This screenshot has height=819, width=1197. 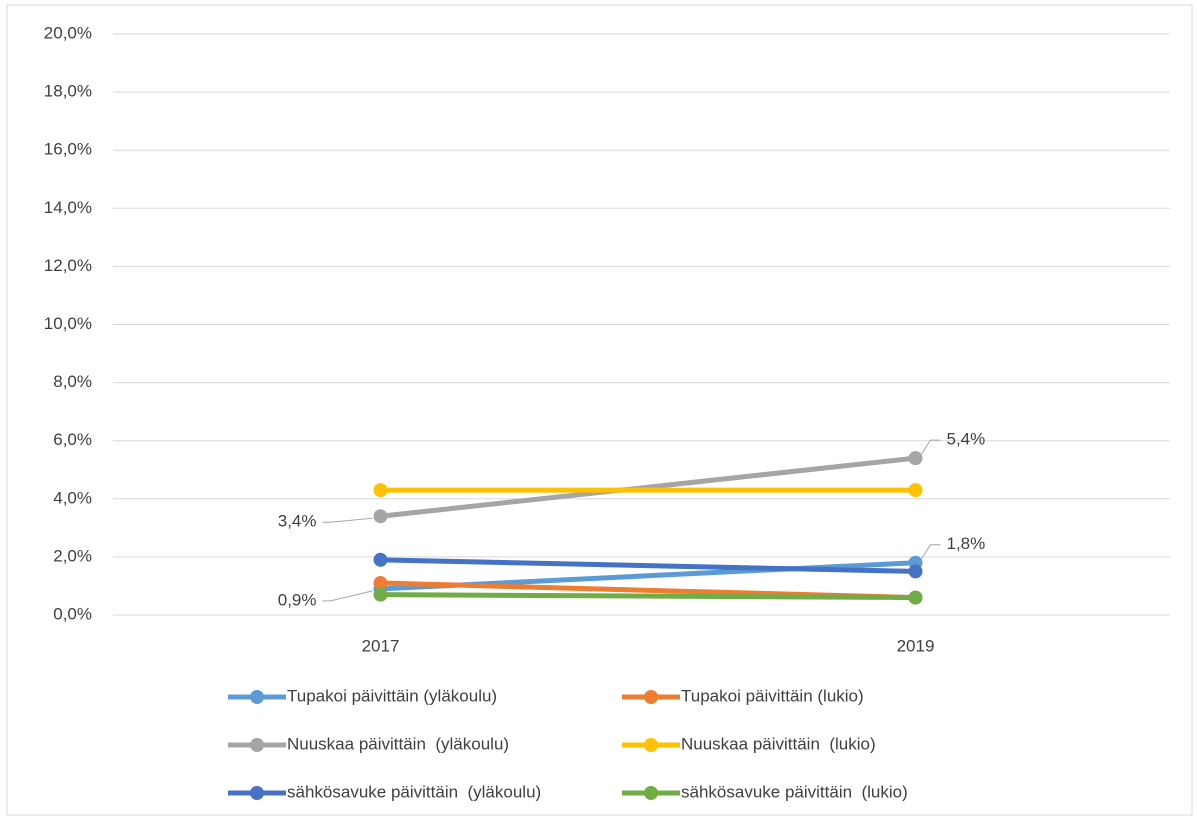 I want to click on data-label: 0,9%, so click(x=297, y=599).